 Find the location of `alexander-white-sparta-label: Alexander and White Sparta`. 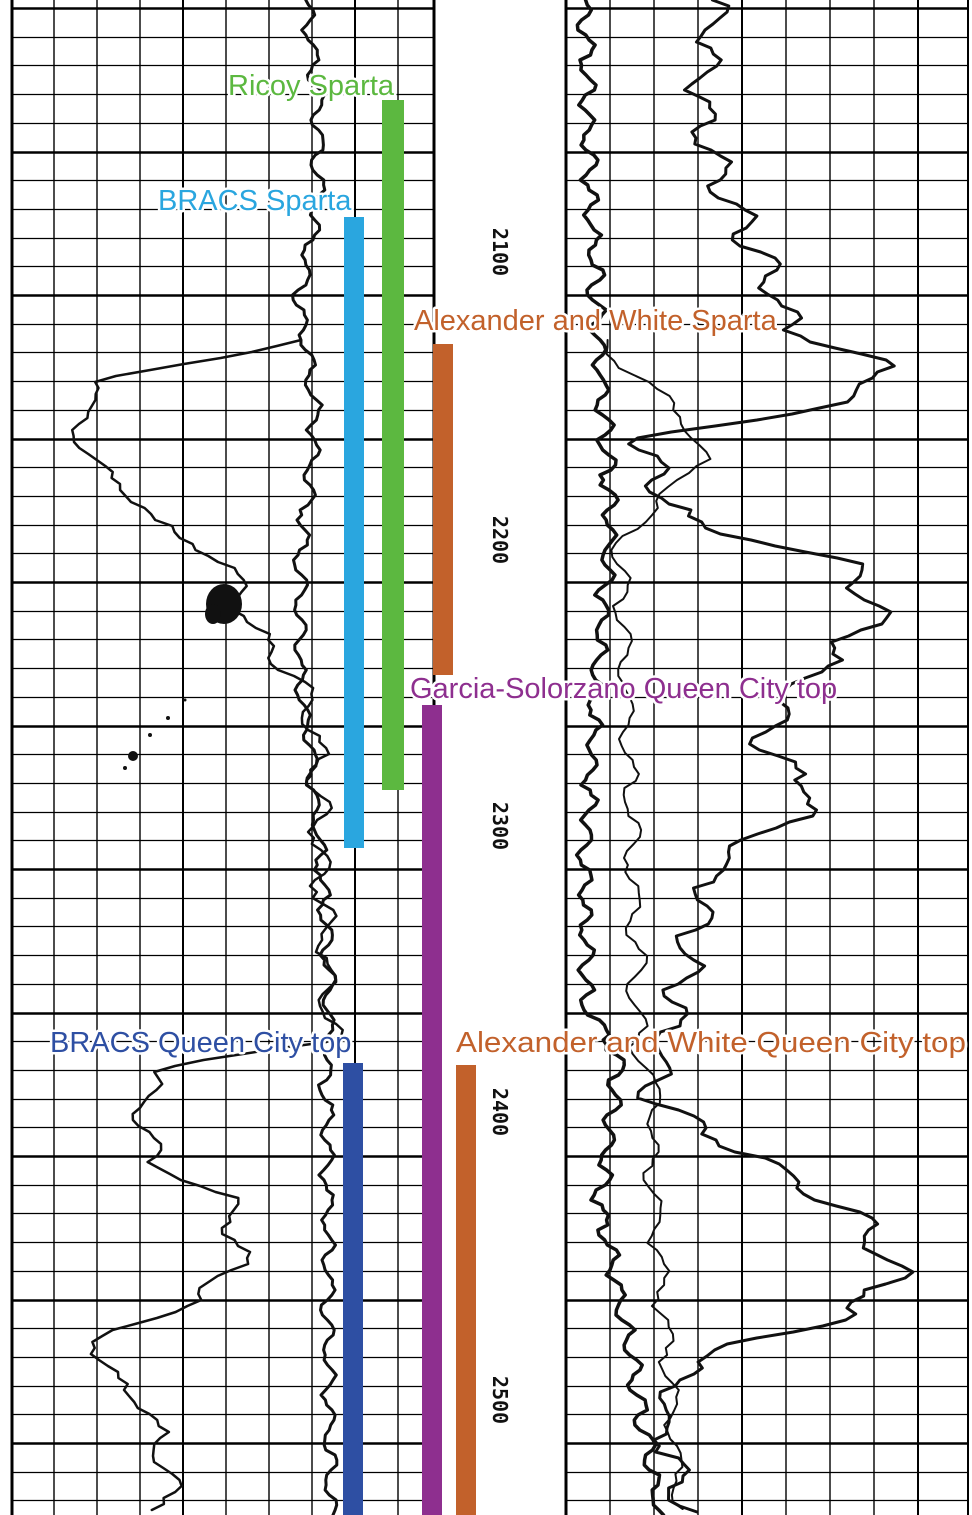

alexander-white-sparta-label: Alexander and White Sparta is located at coordinates (596, 321).